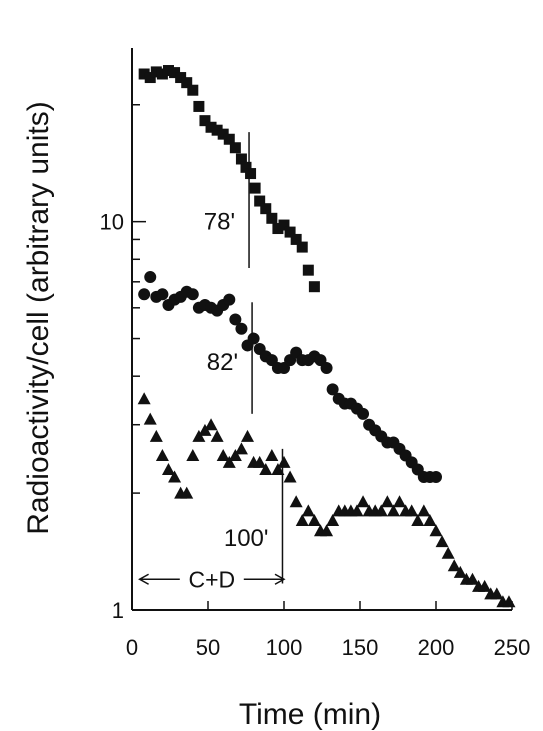 The height and width of the screenshot is (731, 543). I want to click on division-time-label: 82', so click(222, 362).